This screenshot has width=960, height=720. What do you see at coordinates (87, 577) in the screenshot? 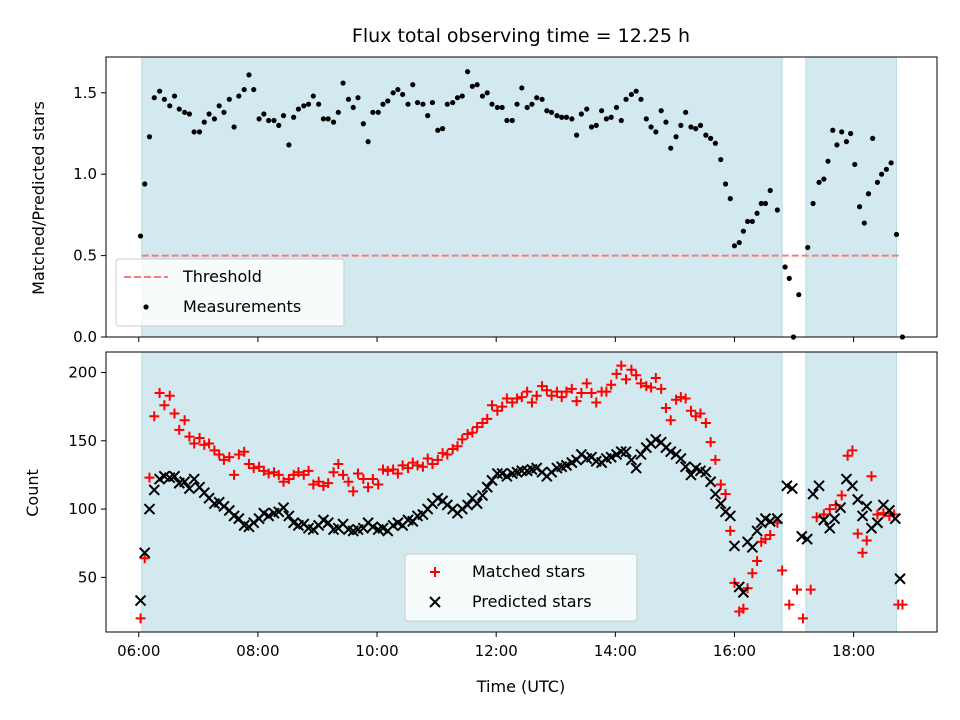
I see `bottom-y-tick-label: 50` at bounding box center [87, 577].